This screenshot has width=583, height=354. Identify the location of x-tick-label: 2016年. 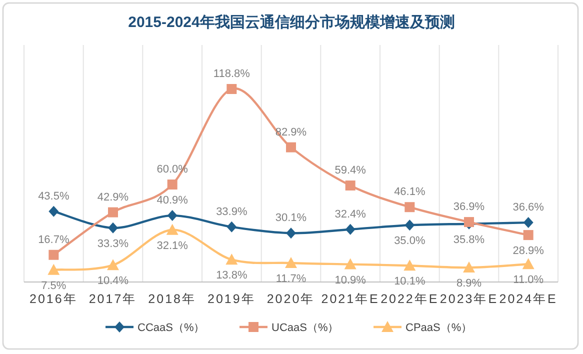
(54, 299).